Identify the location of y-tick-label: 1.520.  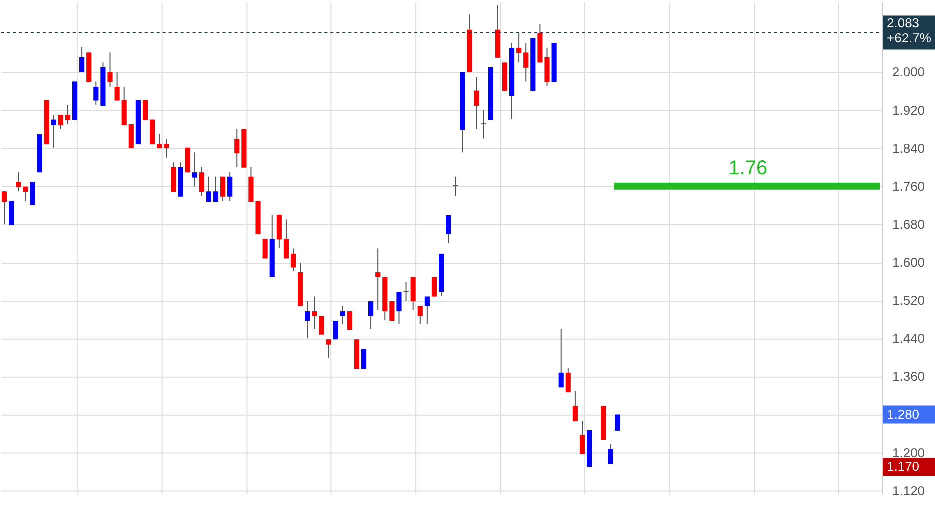
(909, 300).